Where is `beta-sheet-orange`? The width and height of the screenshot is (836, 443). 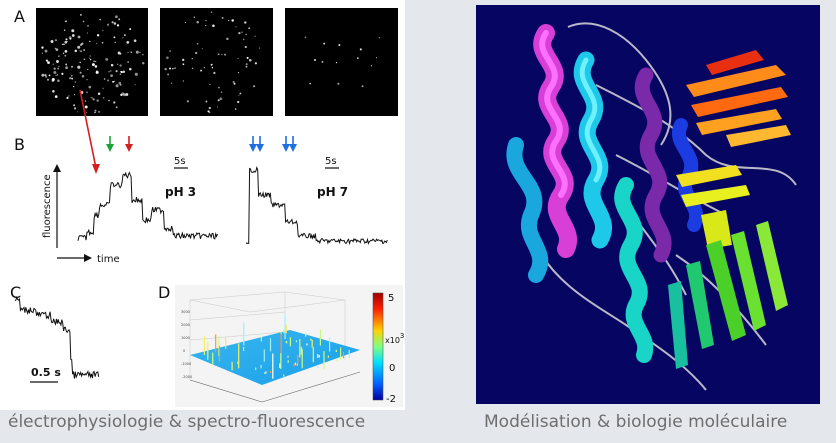 beta-sheet-orange is located at coordinates (738, 98).